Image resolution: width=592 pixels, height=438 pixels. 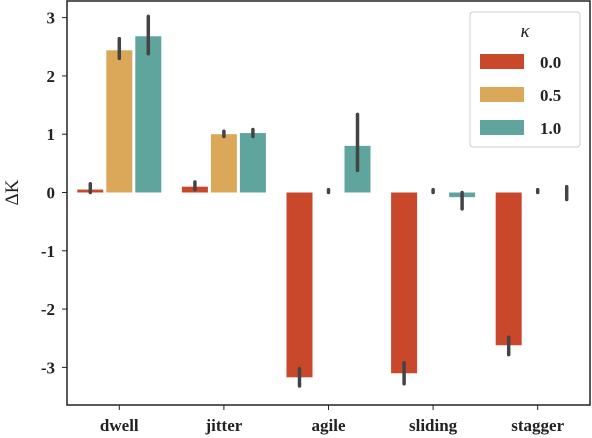 What do you see at coordinates (51, 76) in the screenshot?
I see `y-tick-label: 2` at bounding box center [51, 76].